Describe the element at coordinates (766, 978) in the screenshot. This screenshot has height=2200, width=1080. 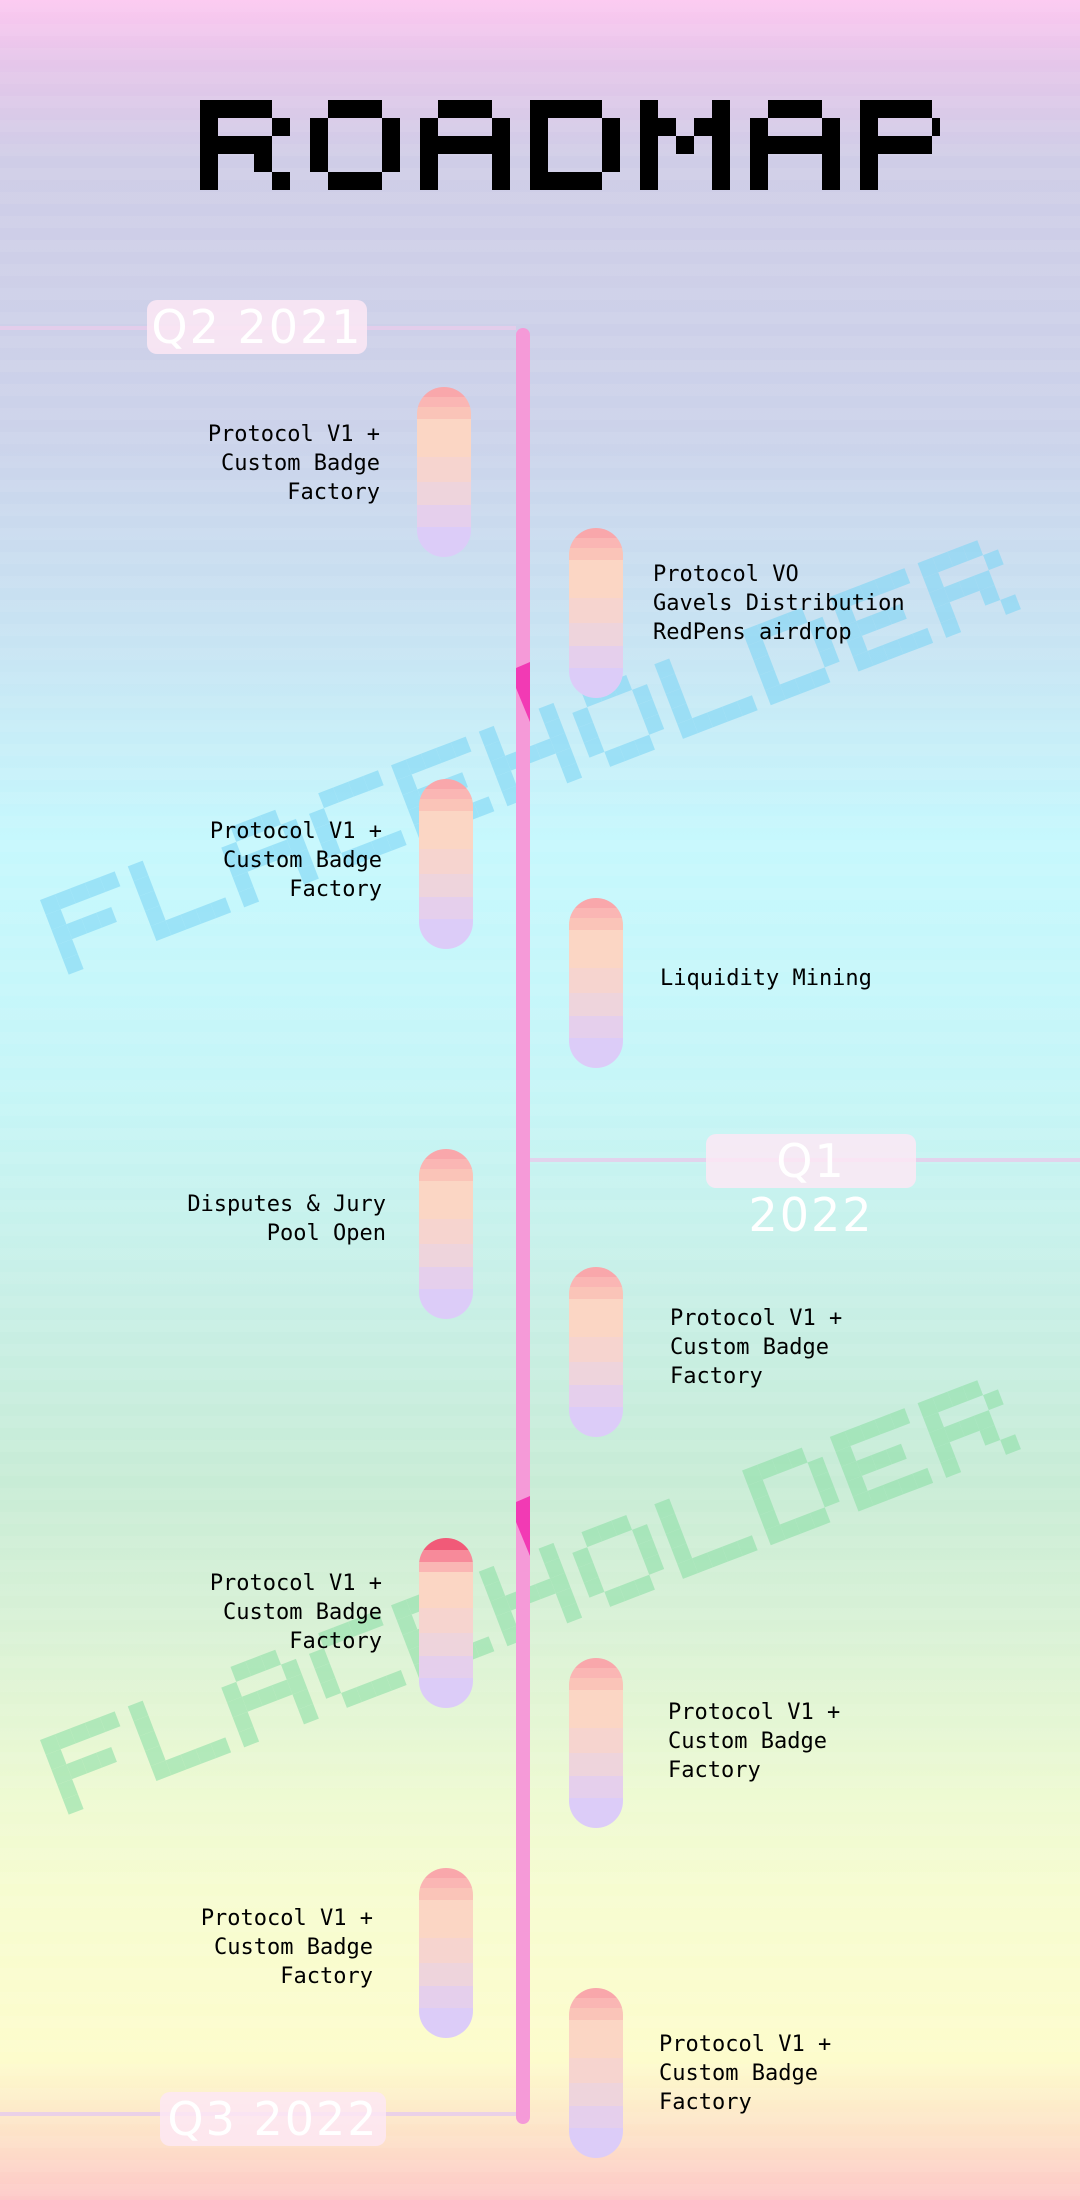
I see `milestone-label: Liquidity Mining` at that location.